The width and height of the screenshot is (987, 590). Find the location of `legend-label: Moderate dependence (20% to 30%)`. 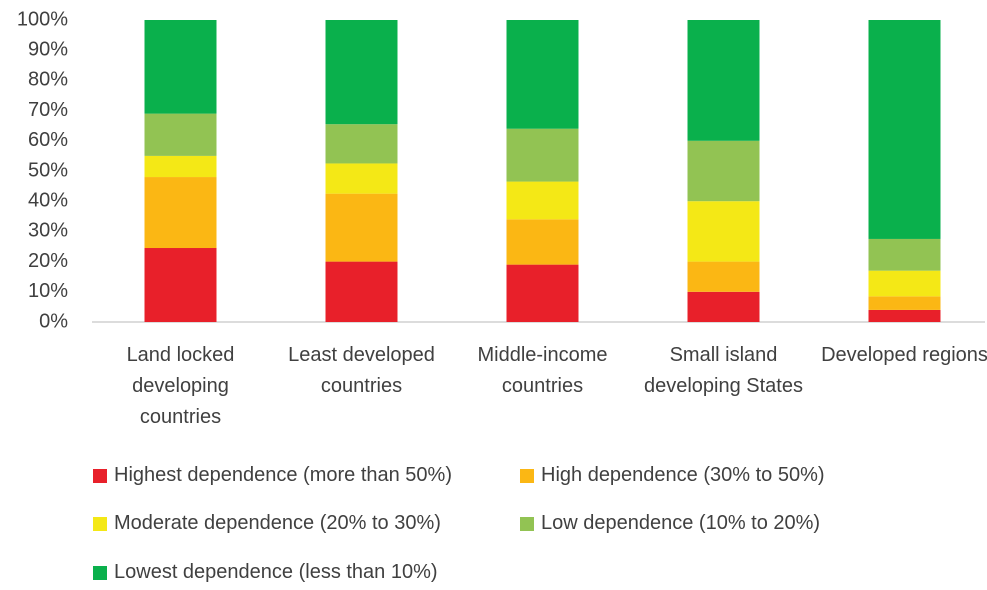

legend-label: Moderate dependence (20% to 30%) is located at coordinates (277, 523).